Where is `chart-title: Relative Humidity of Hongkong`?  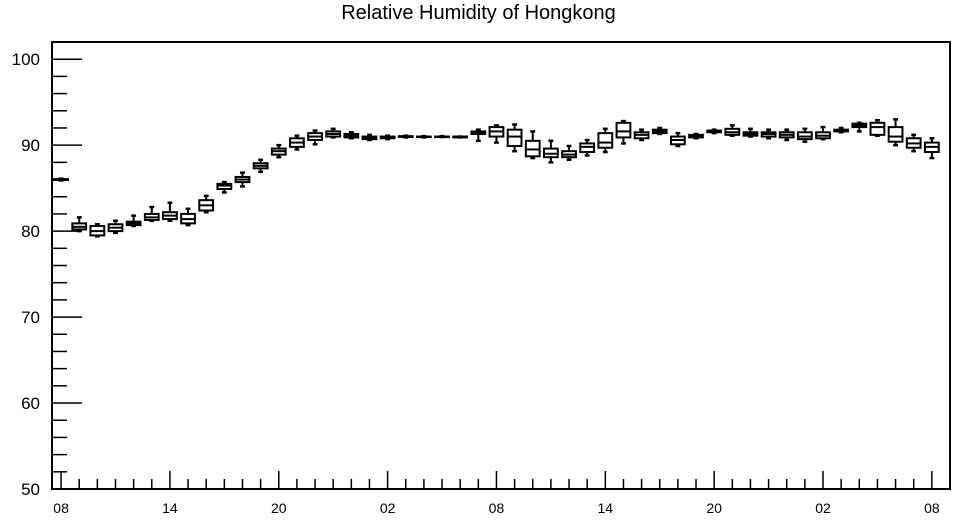 chart-title: Relative Humidity of Hongkong is located at coordinates (478, 13).